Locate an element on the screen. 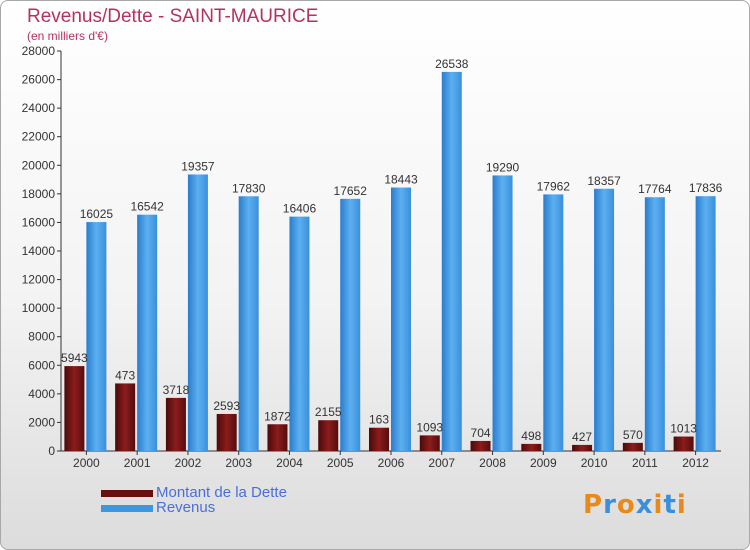 The width and height of the screenshot is (750, 550). legend-swatch-debt is located at coordinates (127, 493).